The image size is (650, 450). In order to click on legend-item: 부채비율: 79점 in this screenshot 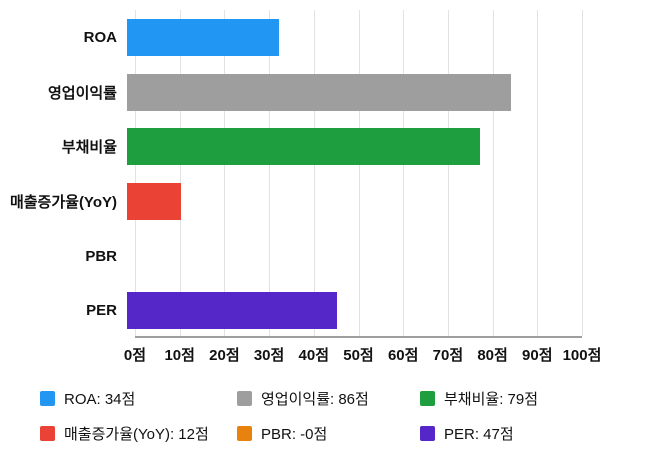, I will do `click(525, 398)`.